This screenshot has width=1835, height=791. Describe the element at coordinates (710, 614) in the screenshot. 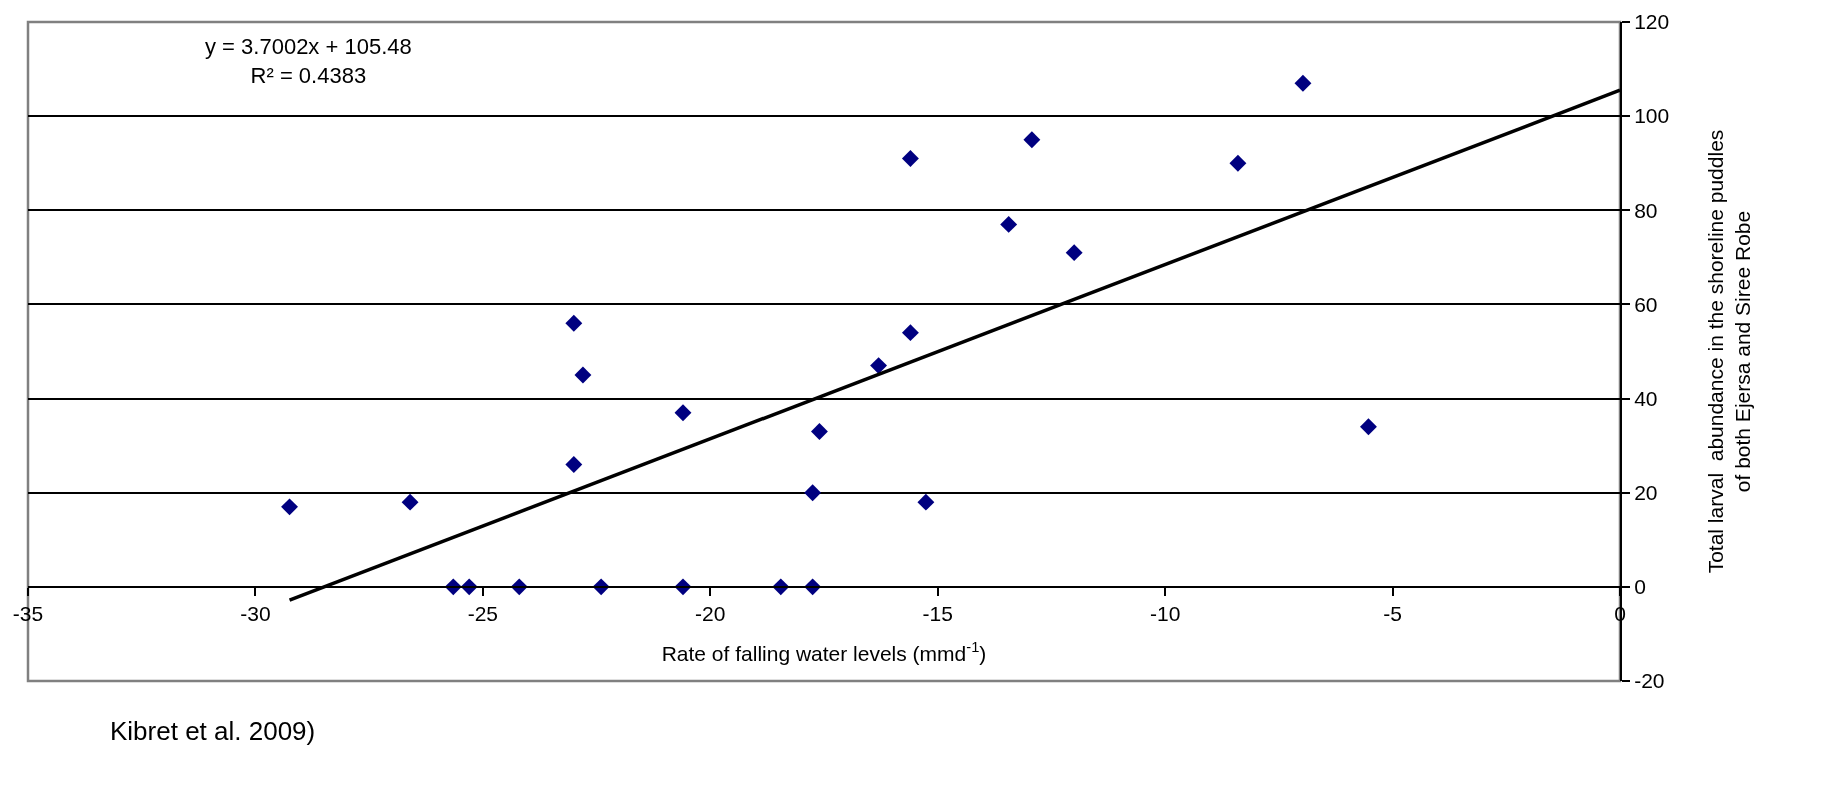

I see `x-tick-label: -20` at that location.